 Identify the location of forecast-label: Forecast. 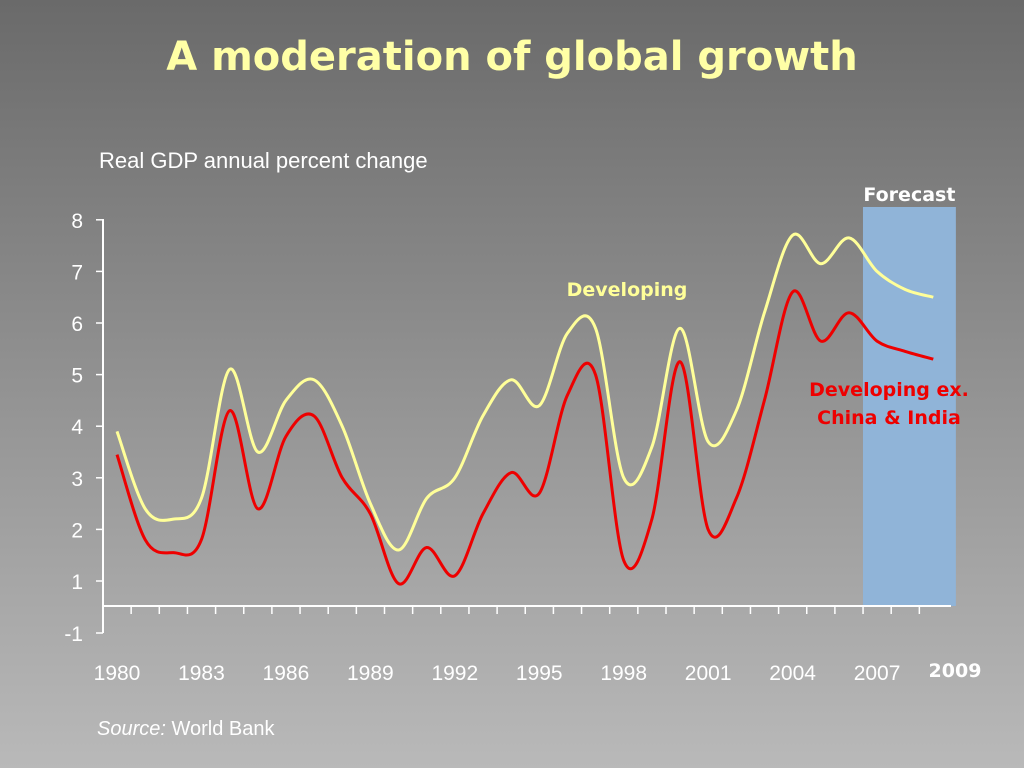
(909, 195).